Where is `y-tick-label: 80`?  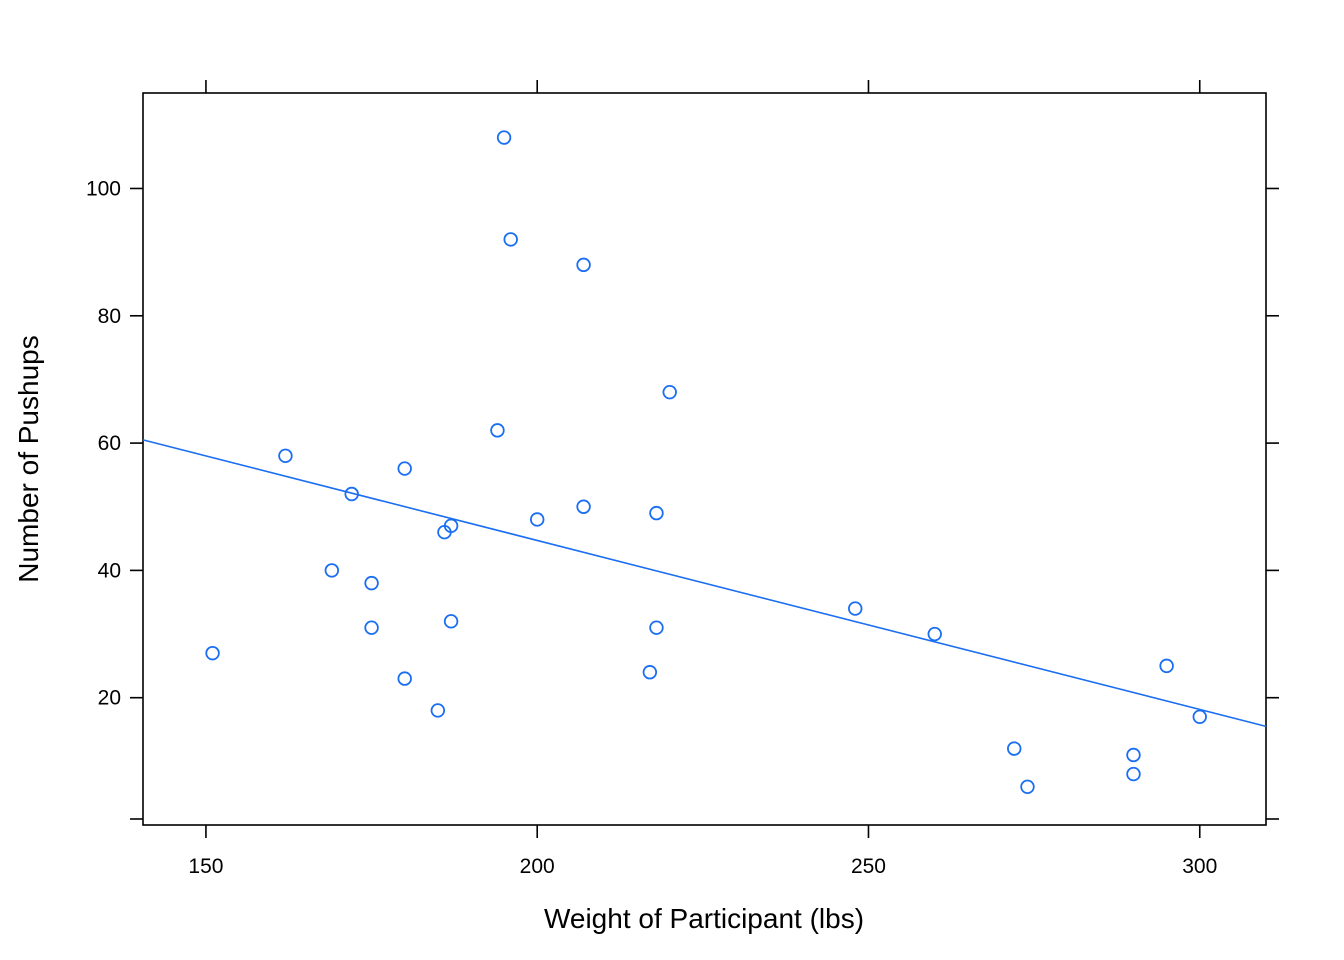
y-tick-label: 80 is located at coordinates (109, 316).